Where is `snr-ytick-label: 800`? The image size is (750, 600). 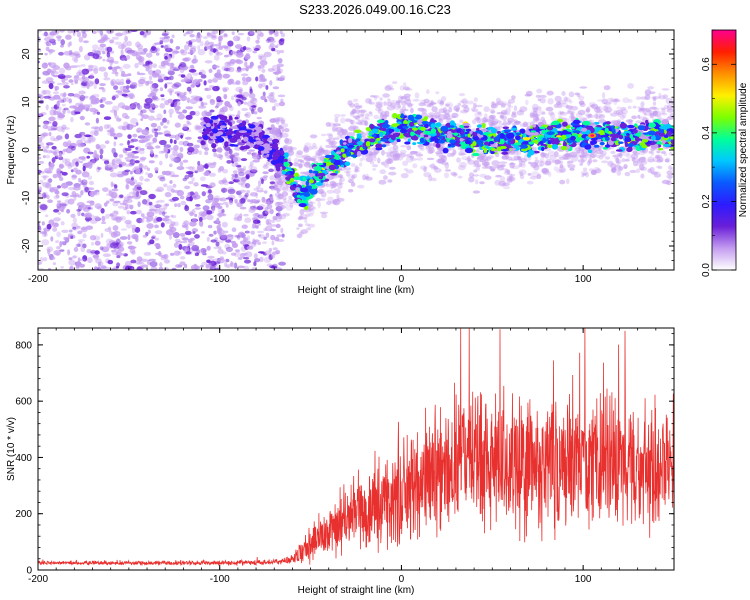 snr-ytick-label: 800 is located at coordinates (23, 345).